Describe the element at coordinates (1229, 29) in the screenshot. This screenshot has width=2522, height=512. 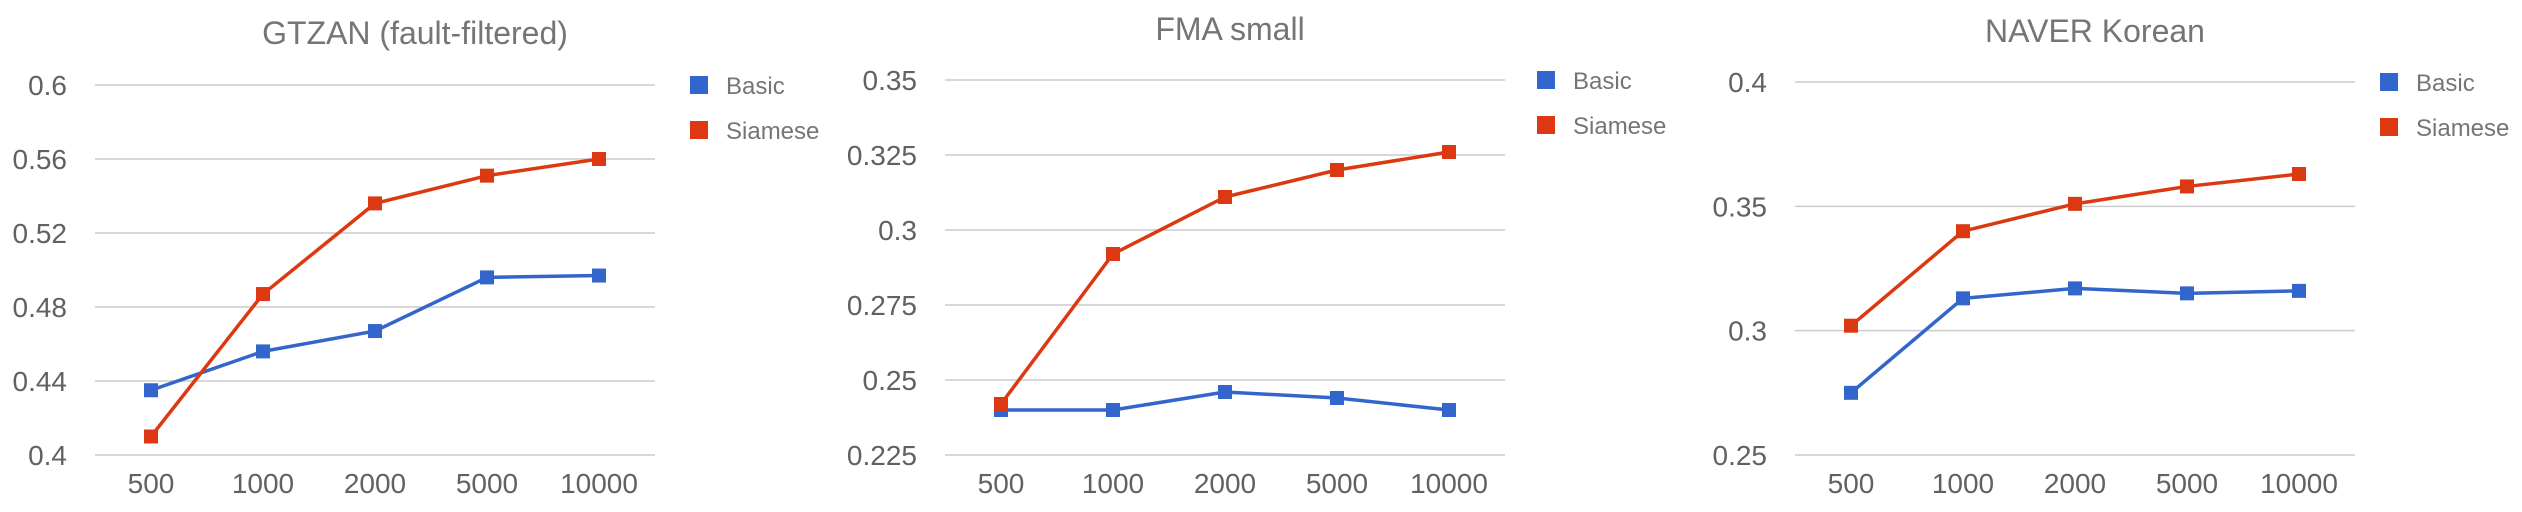
I see `chart-title: FMA small` at that location.